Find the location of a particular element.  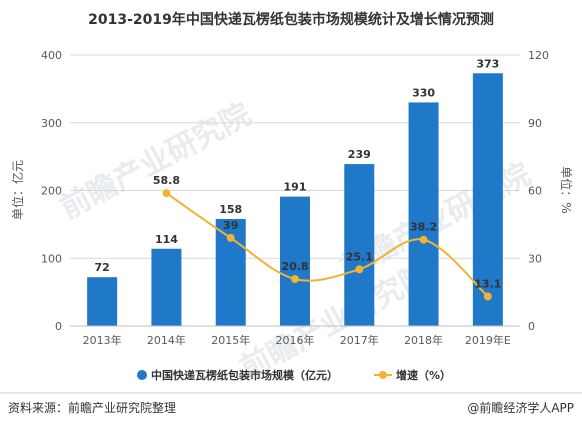

x-tick-label: 2017年 is located at coordinates (359, 340).